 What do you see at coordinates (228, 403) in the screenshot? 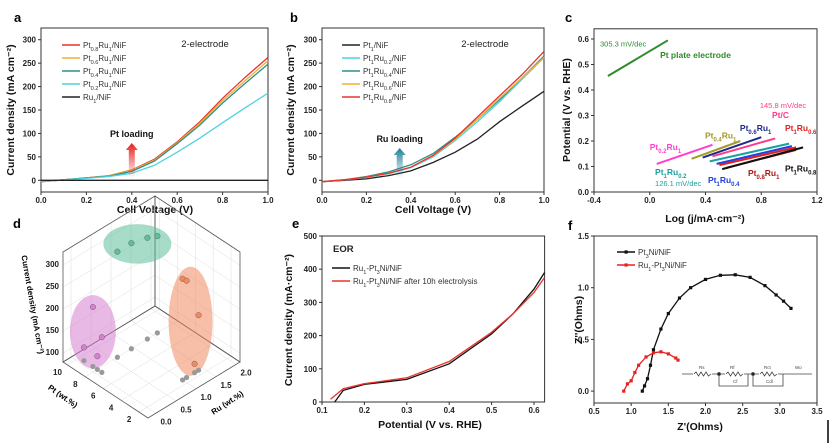
I see `ru-axis-label: Ru (wt.%)` at bounding box center [228, 403].